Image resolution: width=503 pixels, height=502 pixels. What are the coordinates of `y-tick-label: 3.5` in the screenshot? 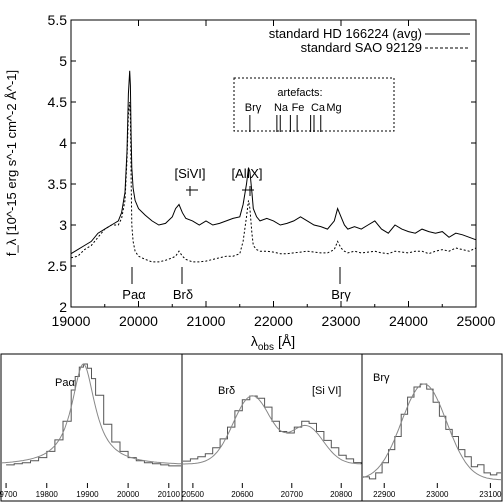 It's located at (58, 184).